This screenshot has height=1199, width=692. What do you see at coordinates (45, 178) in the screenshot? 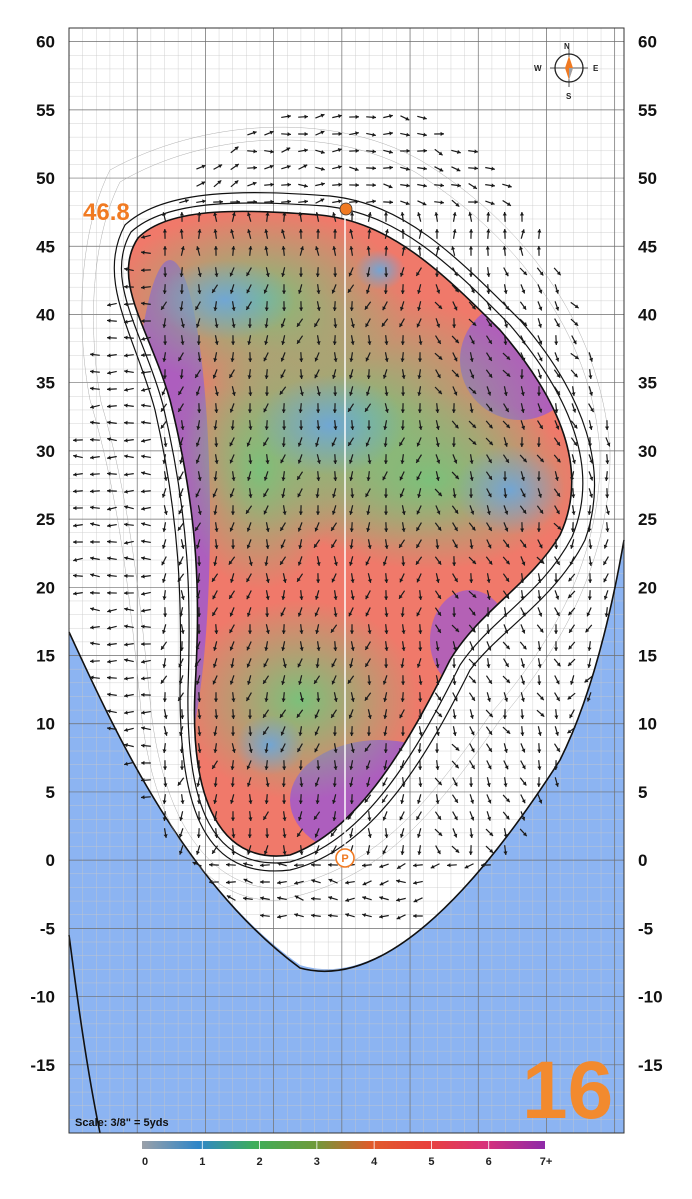
I see `y-tick-label-left: 50` at bounding box center [45, 178].